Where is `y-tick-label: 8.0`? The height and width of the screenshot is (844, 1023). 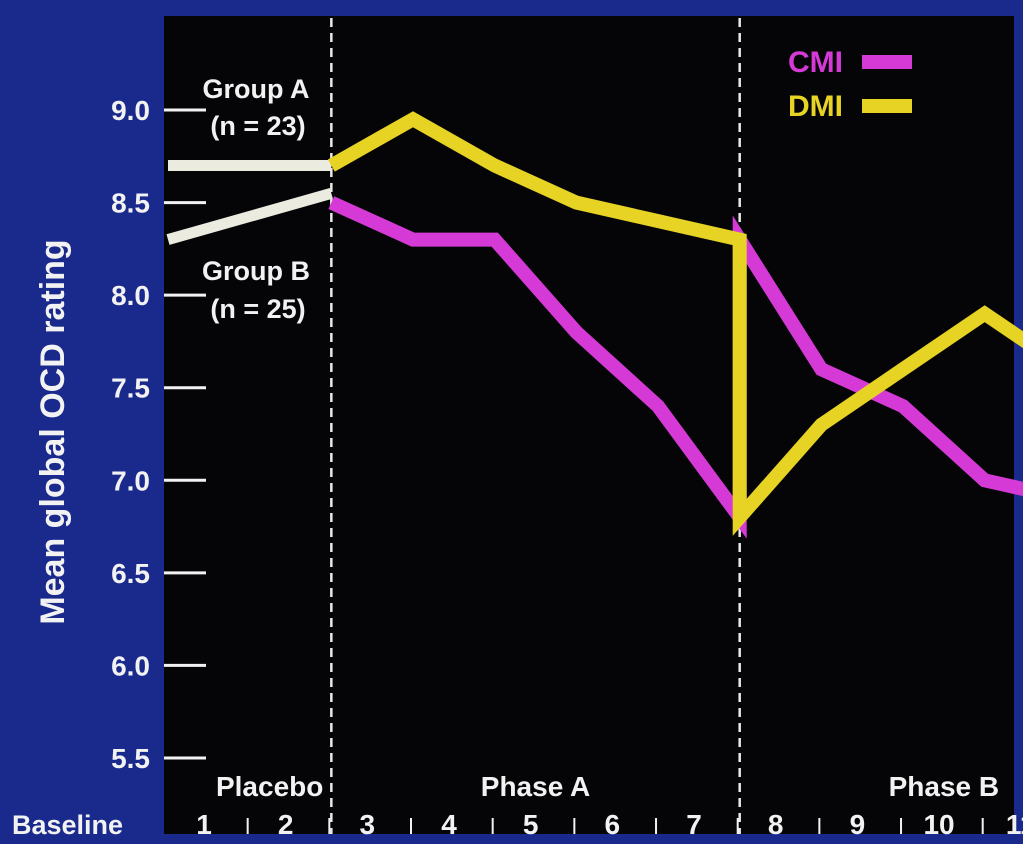
y-tick-label: 8.0 is located at coordinates (130, 295).